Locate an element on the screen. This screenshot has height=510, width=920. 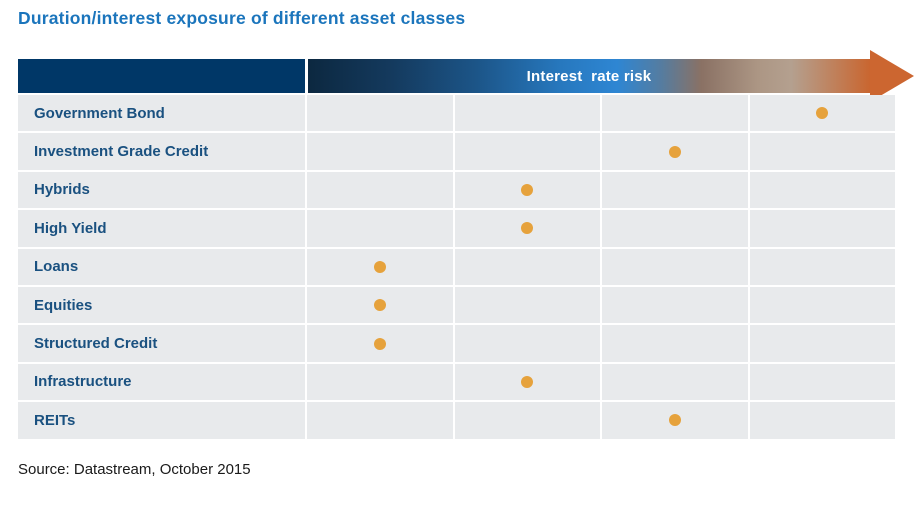
asset-class-label: Investment Grade Credit is located at coordinates (161, 151).